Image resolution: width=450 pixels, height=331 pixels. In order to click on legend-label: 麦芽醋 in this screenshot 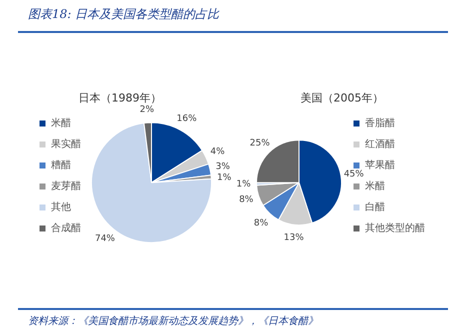, I will do `click(66, 186)`.